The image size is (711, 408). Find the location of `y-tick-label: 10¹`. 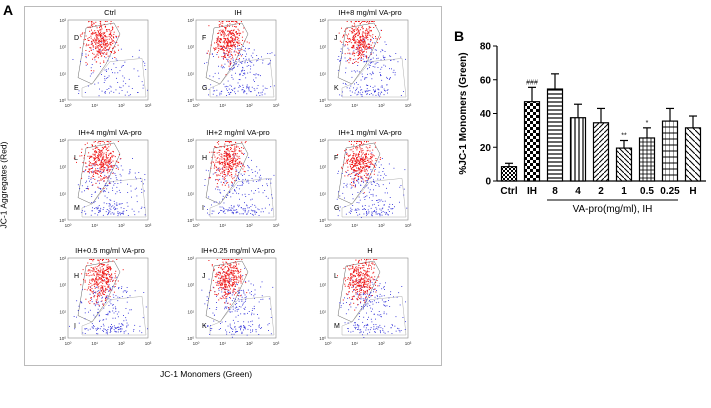

y-tick-label: 10¹ is located at coordinates (190, 73).